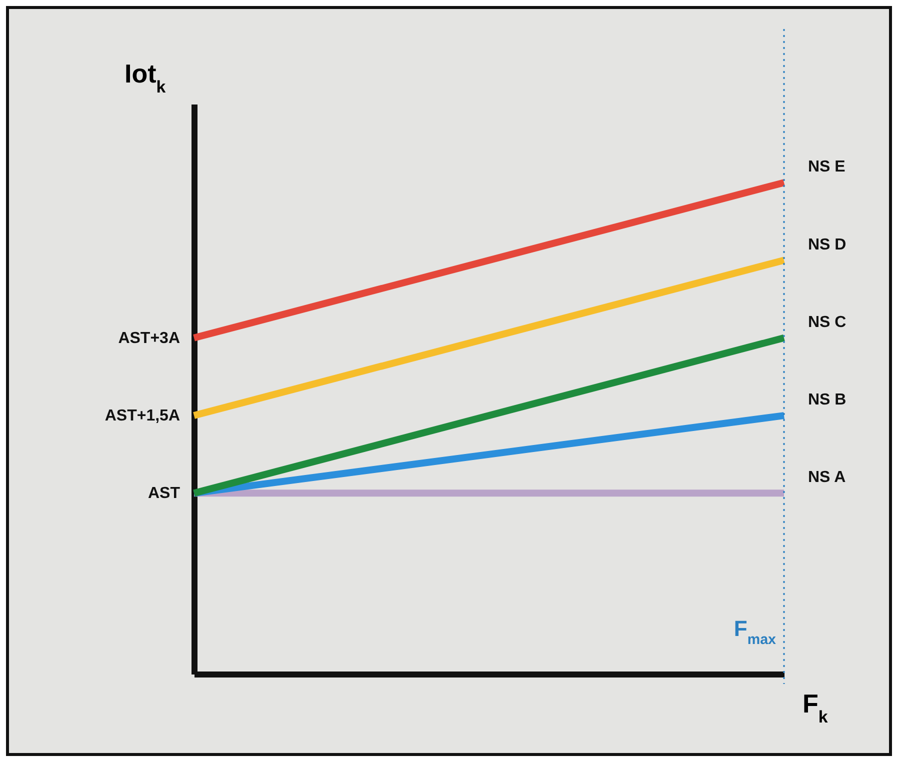 Image resolution: width=904 pixels, height=768 pixels. Describe the element at coordinates (149, 338) in the screenshot. I see `annotation: AST+3A` at that location.